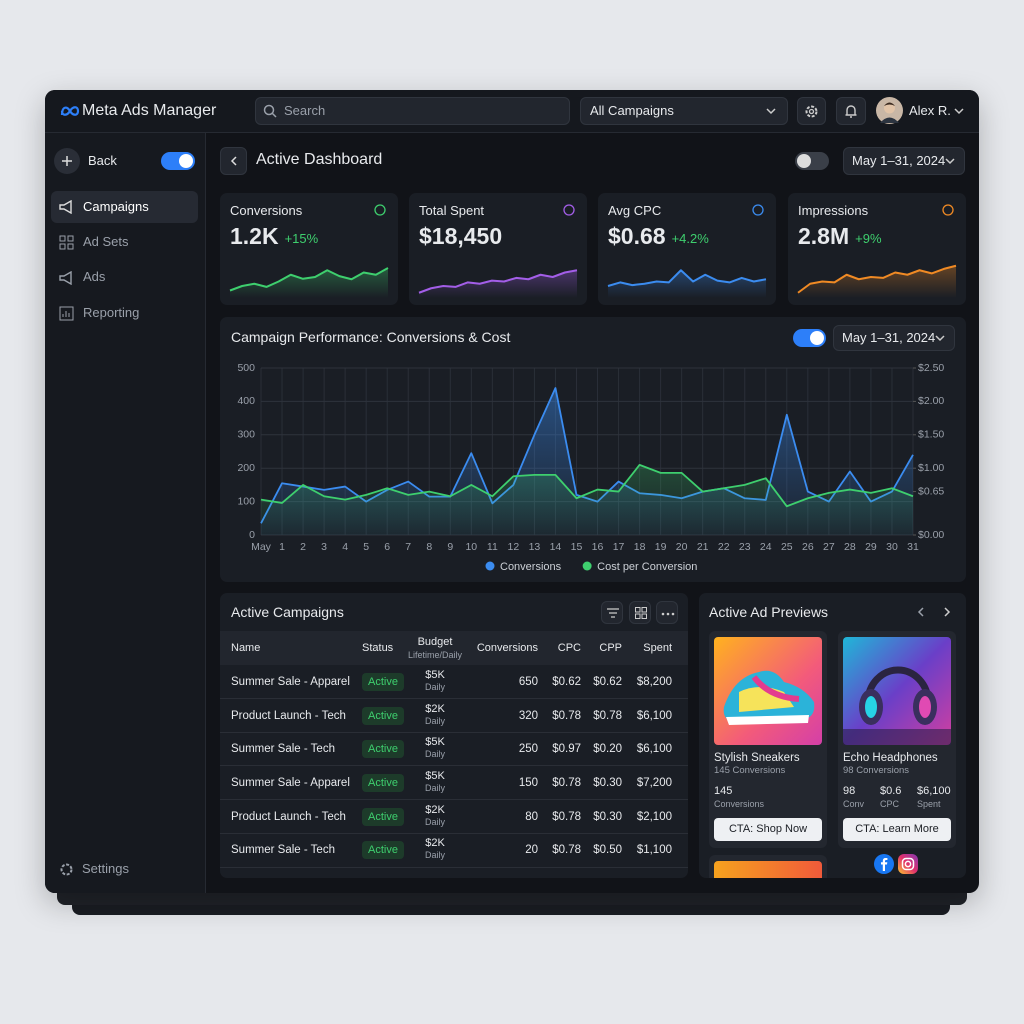  I want to click on chart-title: Campaign Performance: Conversions & Cost, so click(371, 337).